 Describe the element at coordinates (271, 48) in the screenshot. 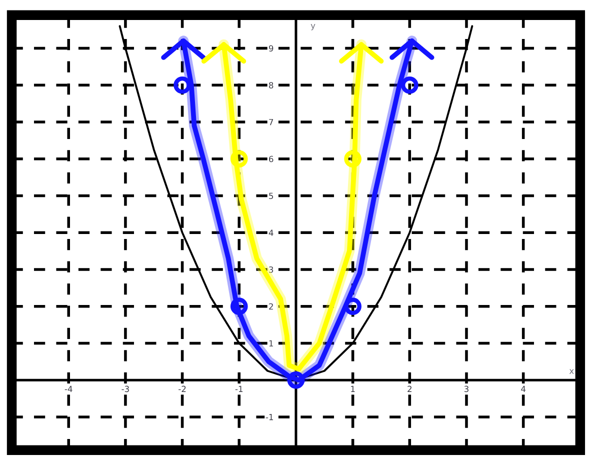

I see `y-tick-label: 9` at that location.